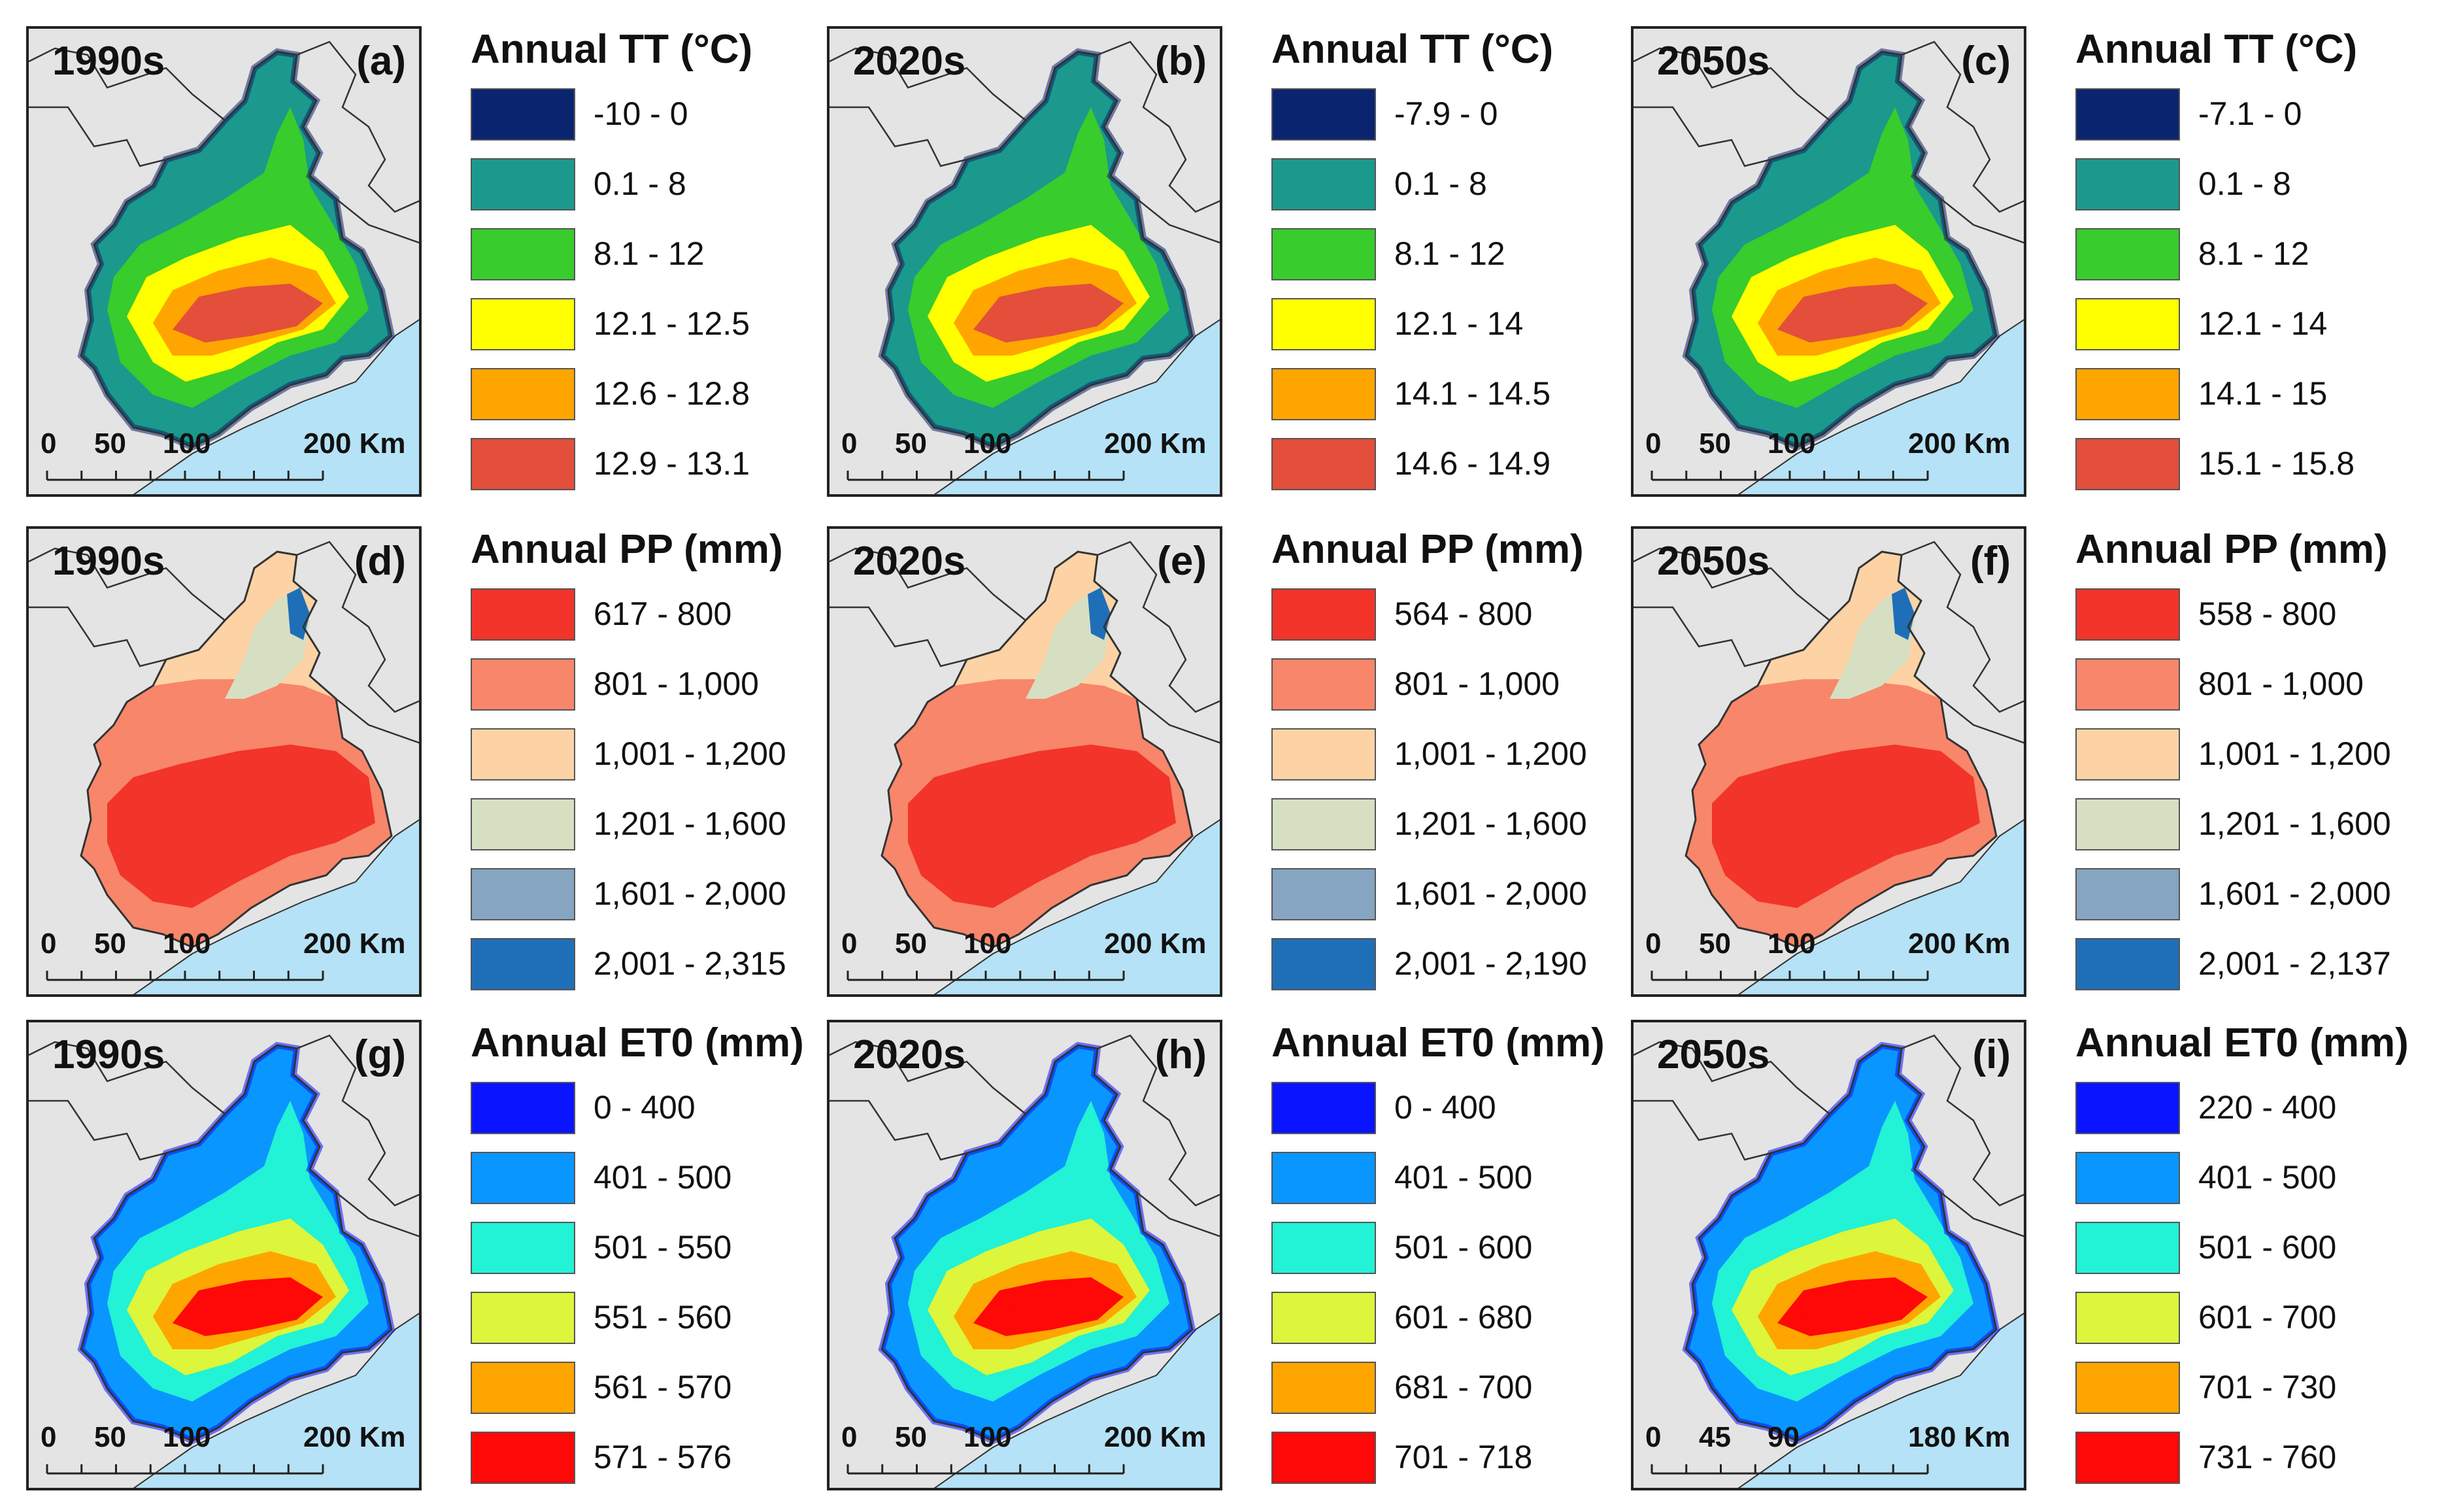 The width and height of the screenshot is (2448, 1512). What do you see at coordinates (2251, 965) in the screenshot?
I see `legend-item: 2,001 - 2,137` at bounding box center [2251, 965].